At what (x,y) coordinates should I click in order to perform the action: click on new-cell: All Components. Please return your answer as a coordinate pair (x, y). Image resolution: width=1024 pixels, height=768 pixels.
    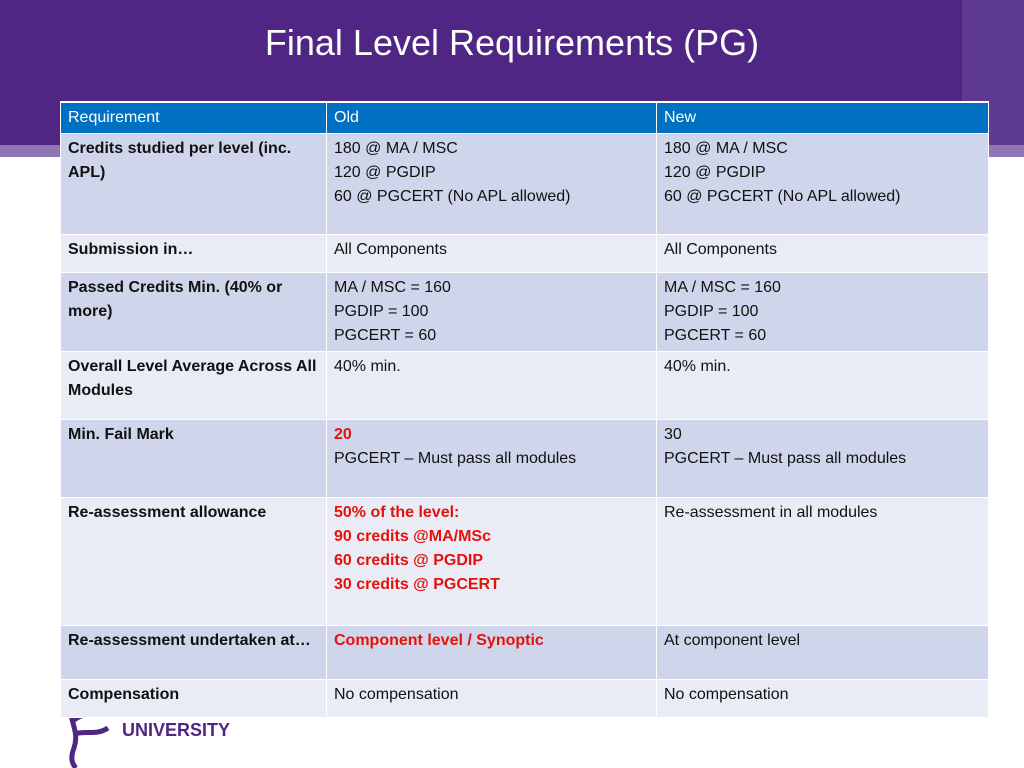
    Looking at the image, I should click on (822, 253).